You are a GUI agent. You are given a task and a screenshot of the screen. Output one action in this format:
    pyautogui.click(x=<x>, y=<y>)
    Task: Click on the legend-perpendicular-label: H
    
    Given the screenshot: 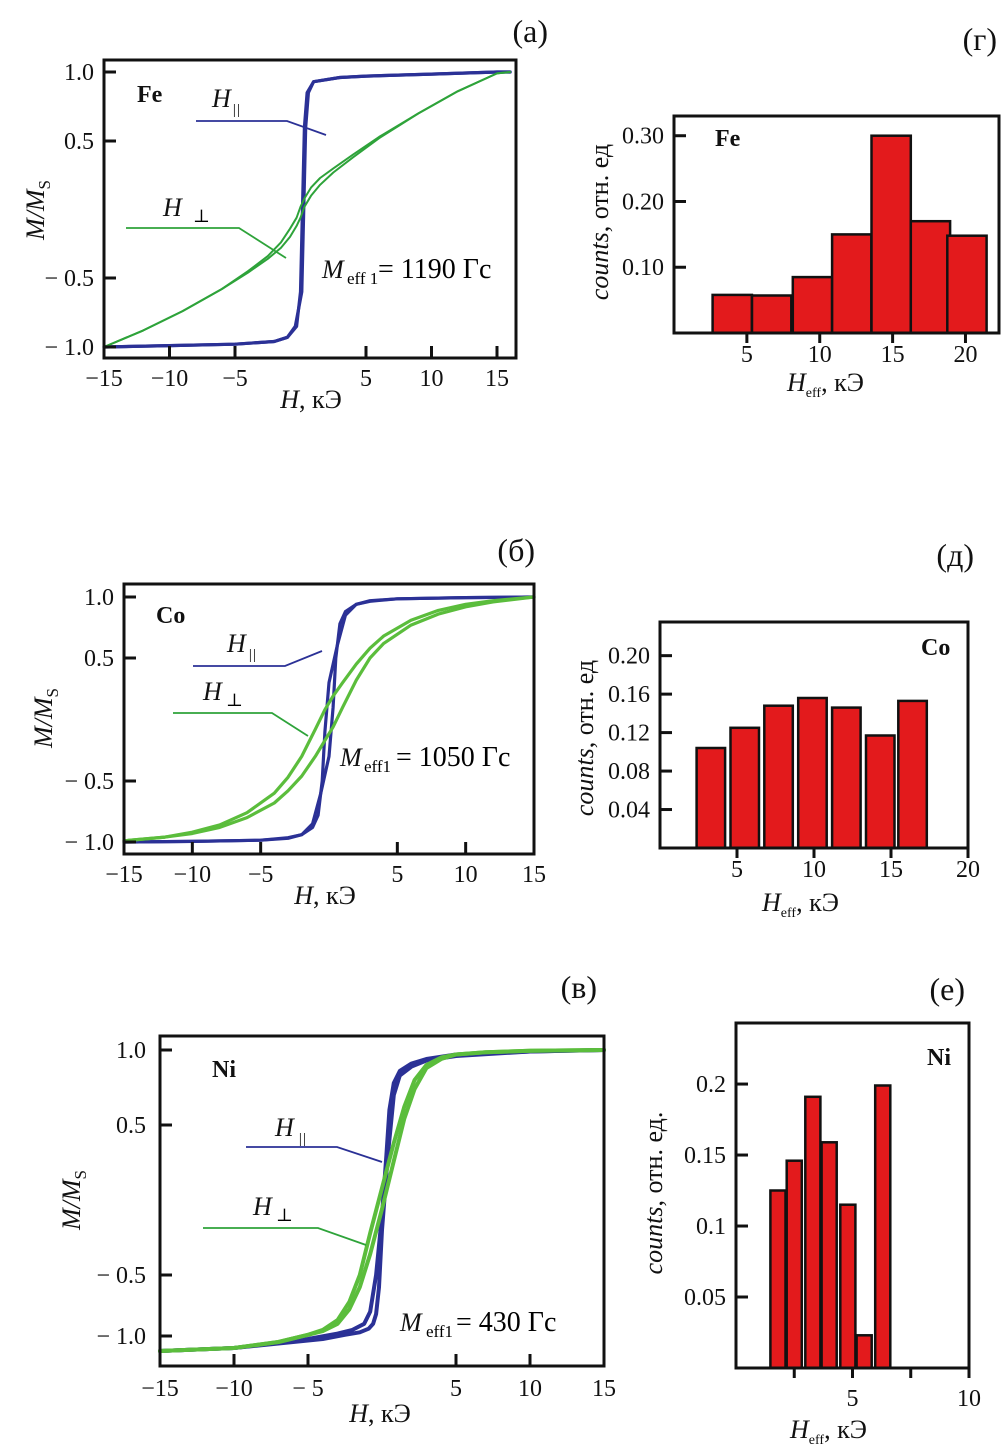 What is the action you would take?
    pyautogui.click(x=212, y=691)
    